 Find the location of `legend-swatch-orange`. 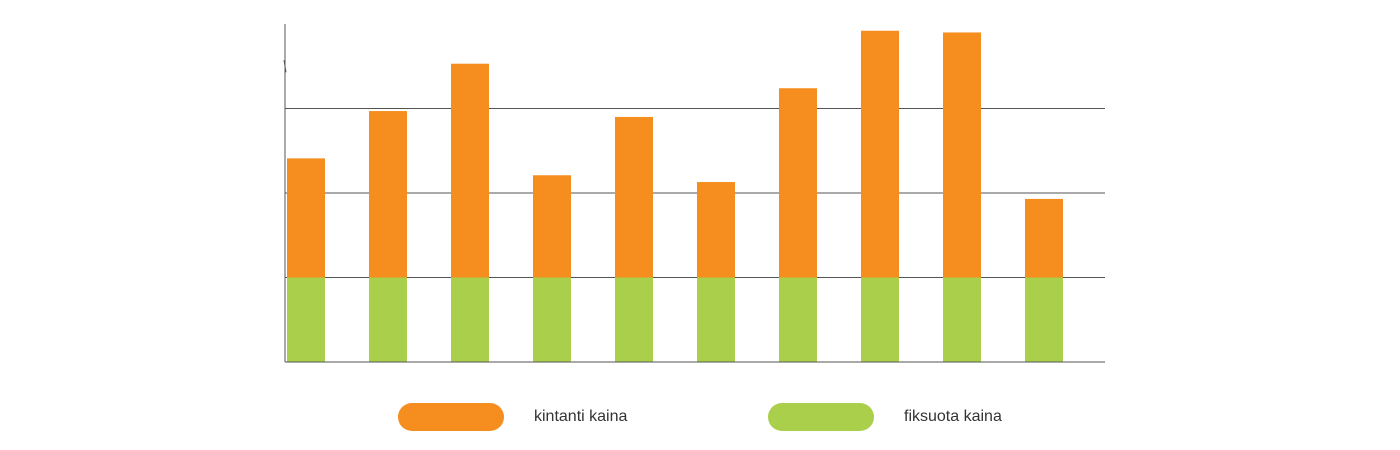

legend-swatch-orange is located at coordinates (451, 417).